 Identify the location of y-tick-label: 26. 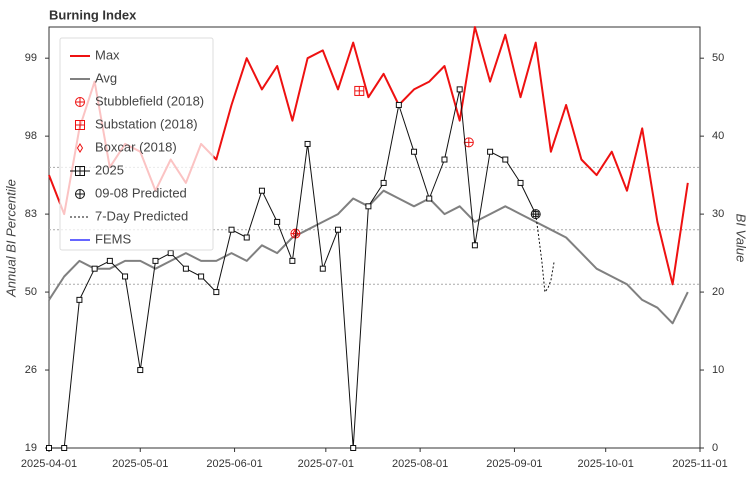
(31, 370).